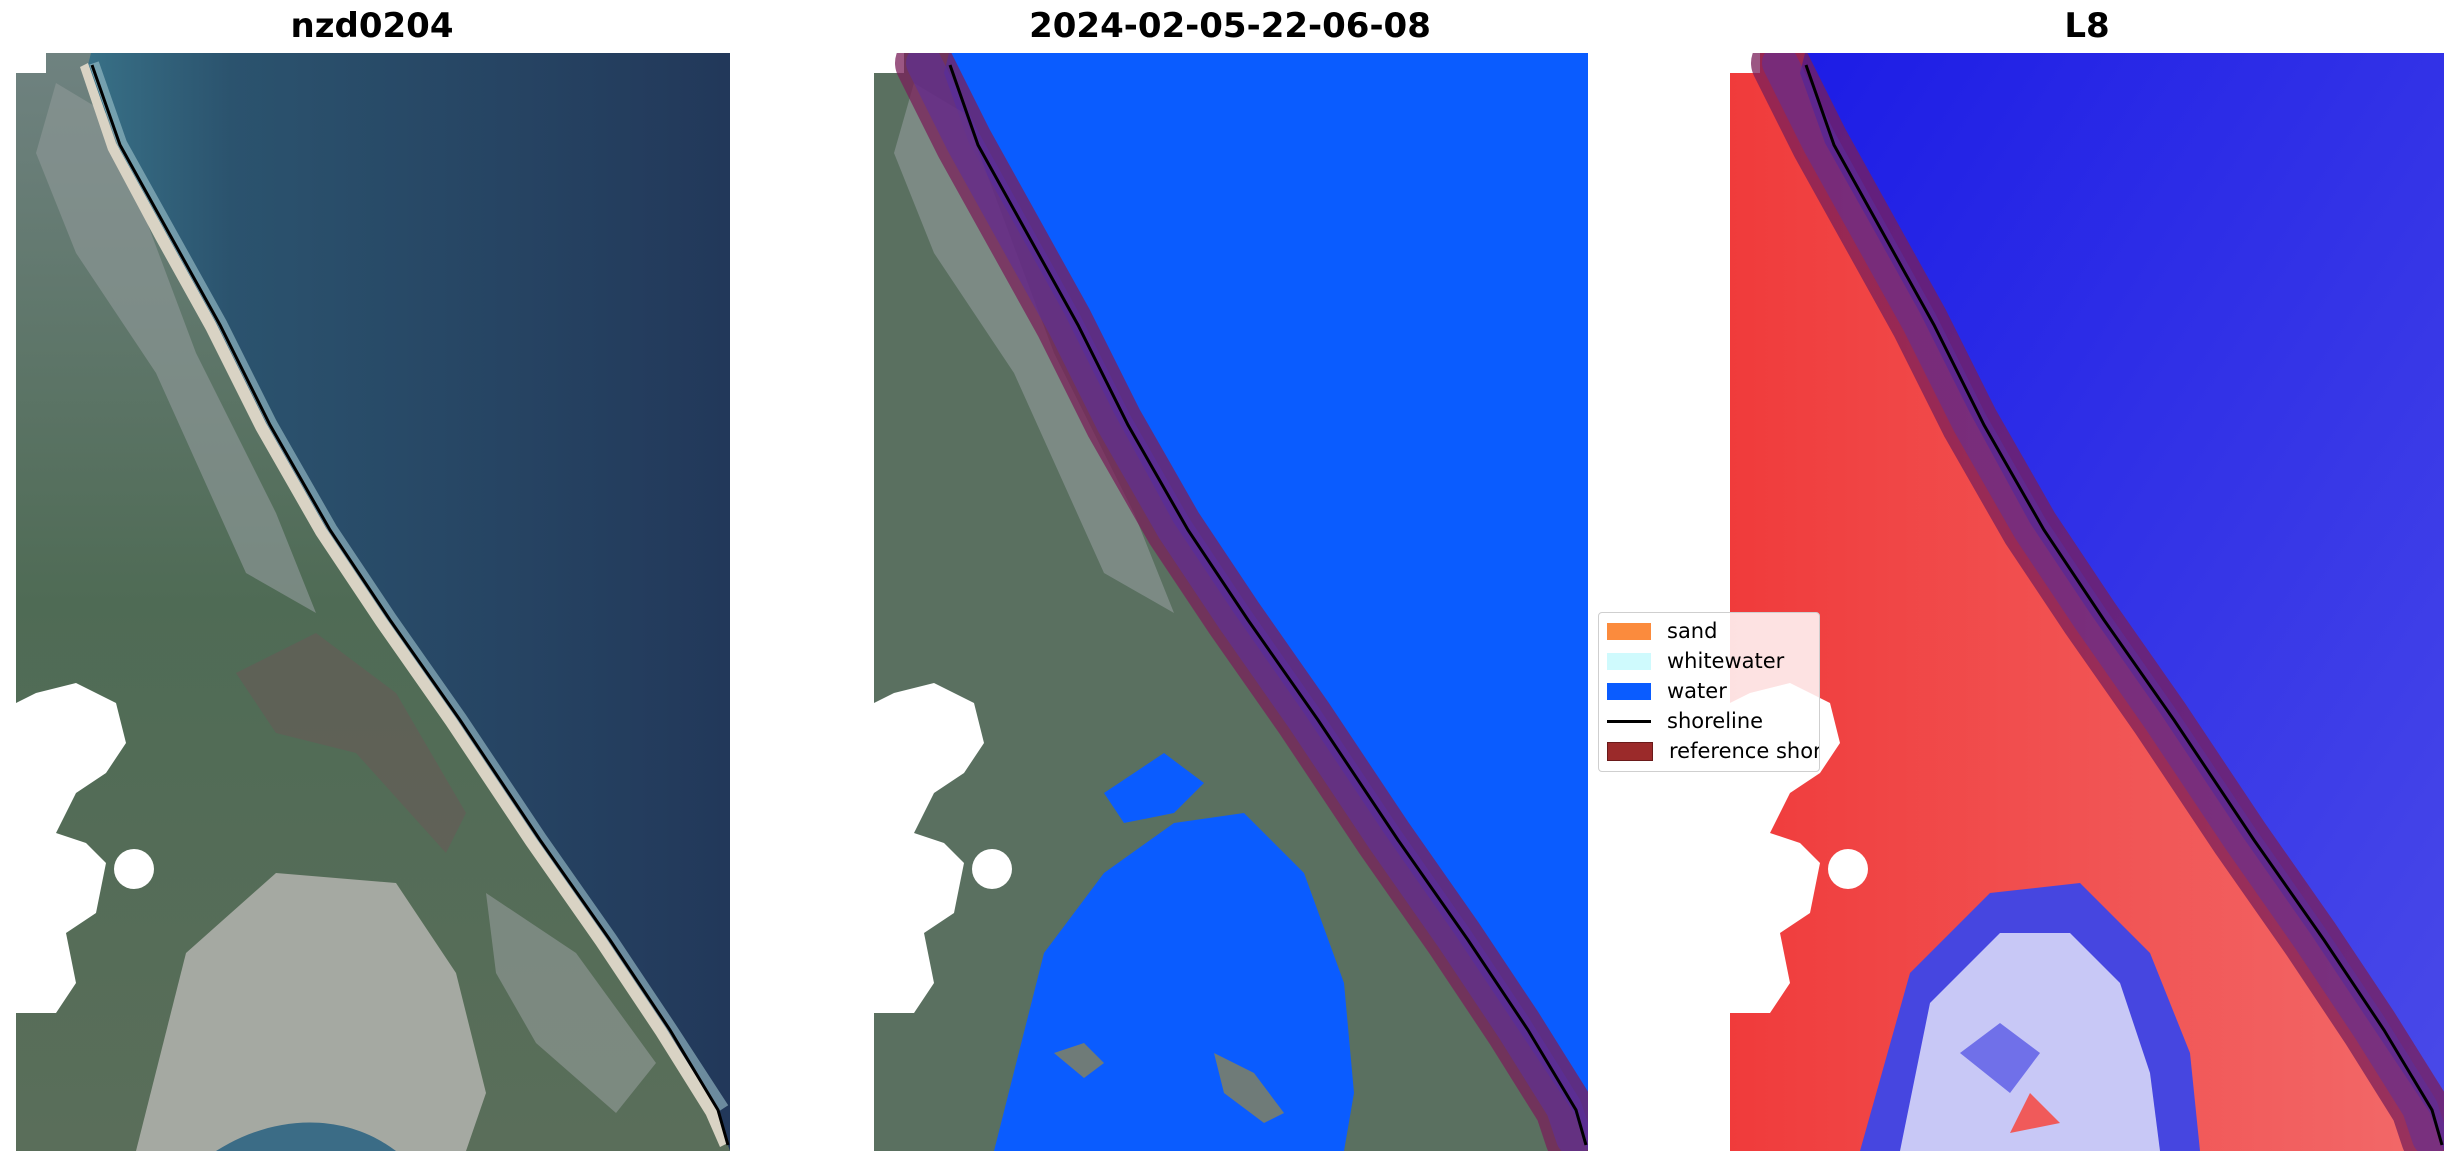  Describe the element at coordinates (1629, 691) in the screenshot. I see `legend-swatch-water` at that location.